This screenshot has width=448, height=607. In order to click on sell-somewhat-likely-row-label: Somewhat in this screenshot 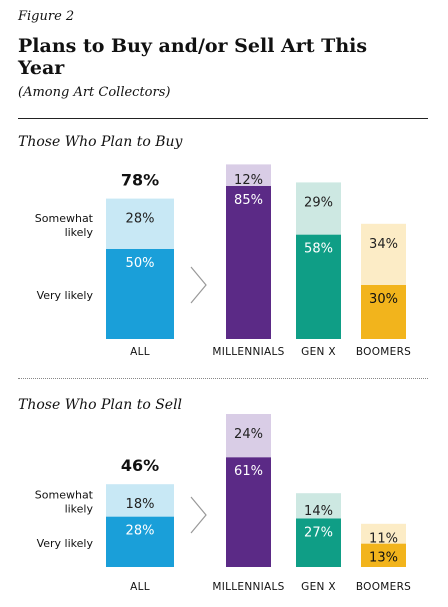, I will do `click(64, 494)`.